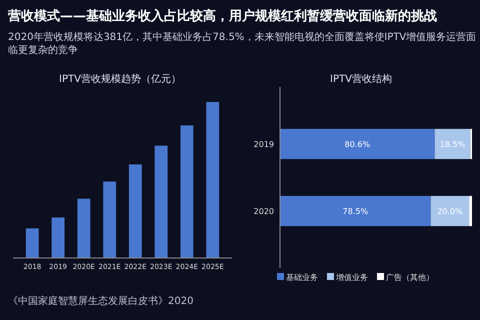 This screenshot has width=480, height=320. What do you see at coordinates (222, 16) in the screenshot?
I see `text: 营收模式——基础业务收入占比较高，用户规模红利暂缓营收面临新的挑战` at bounding box center [222, 16].